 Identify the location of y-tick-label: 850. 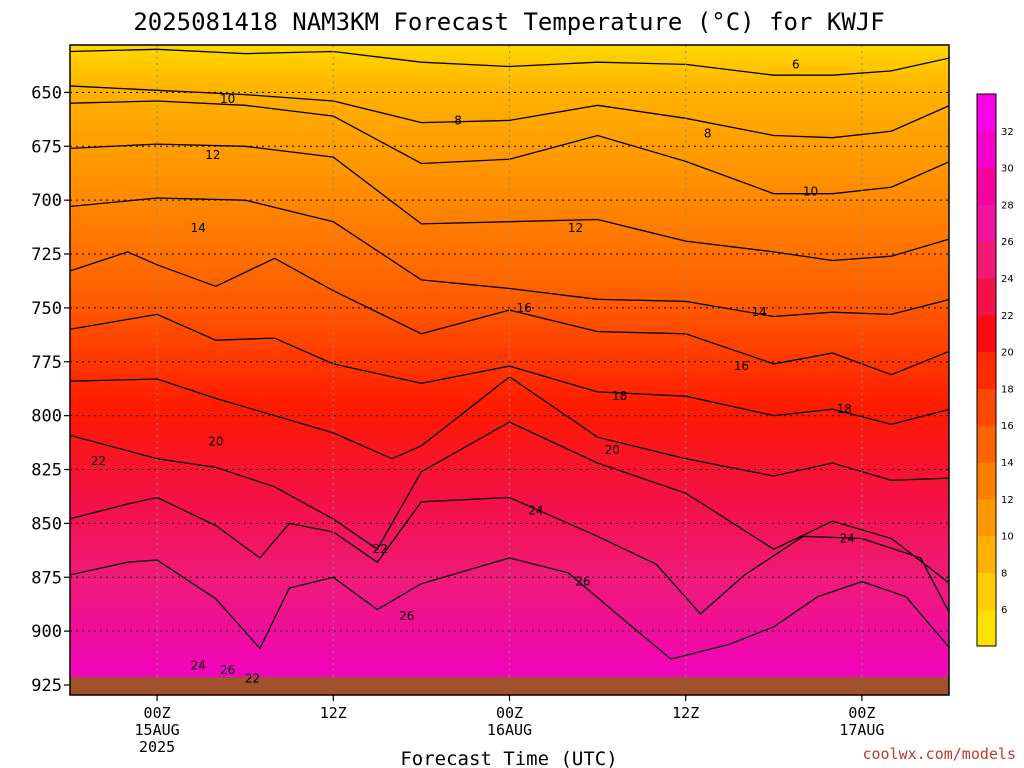
(46, 524).